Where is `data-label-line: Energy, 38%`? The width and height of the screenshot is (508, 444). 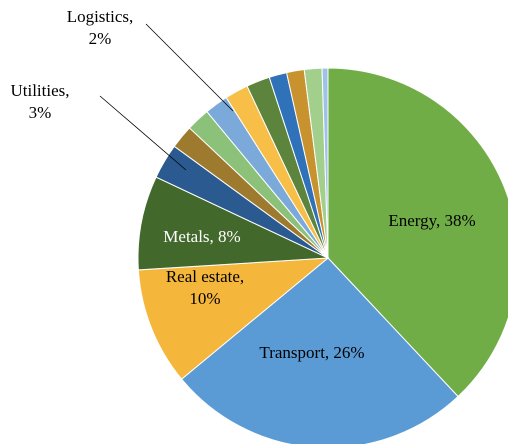 data-label-line: Energy, 38% is located at coordinates (431, 220).